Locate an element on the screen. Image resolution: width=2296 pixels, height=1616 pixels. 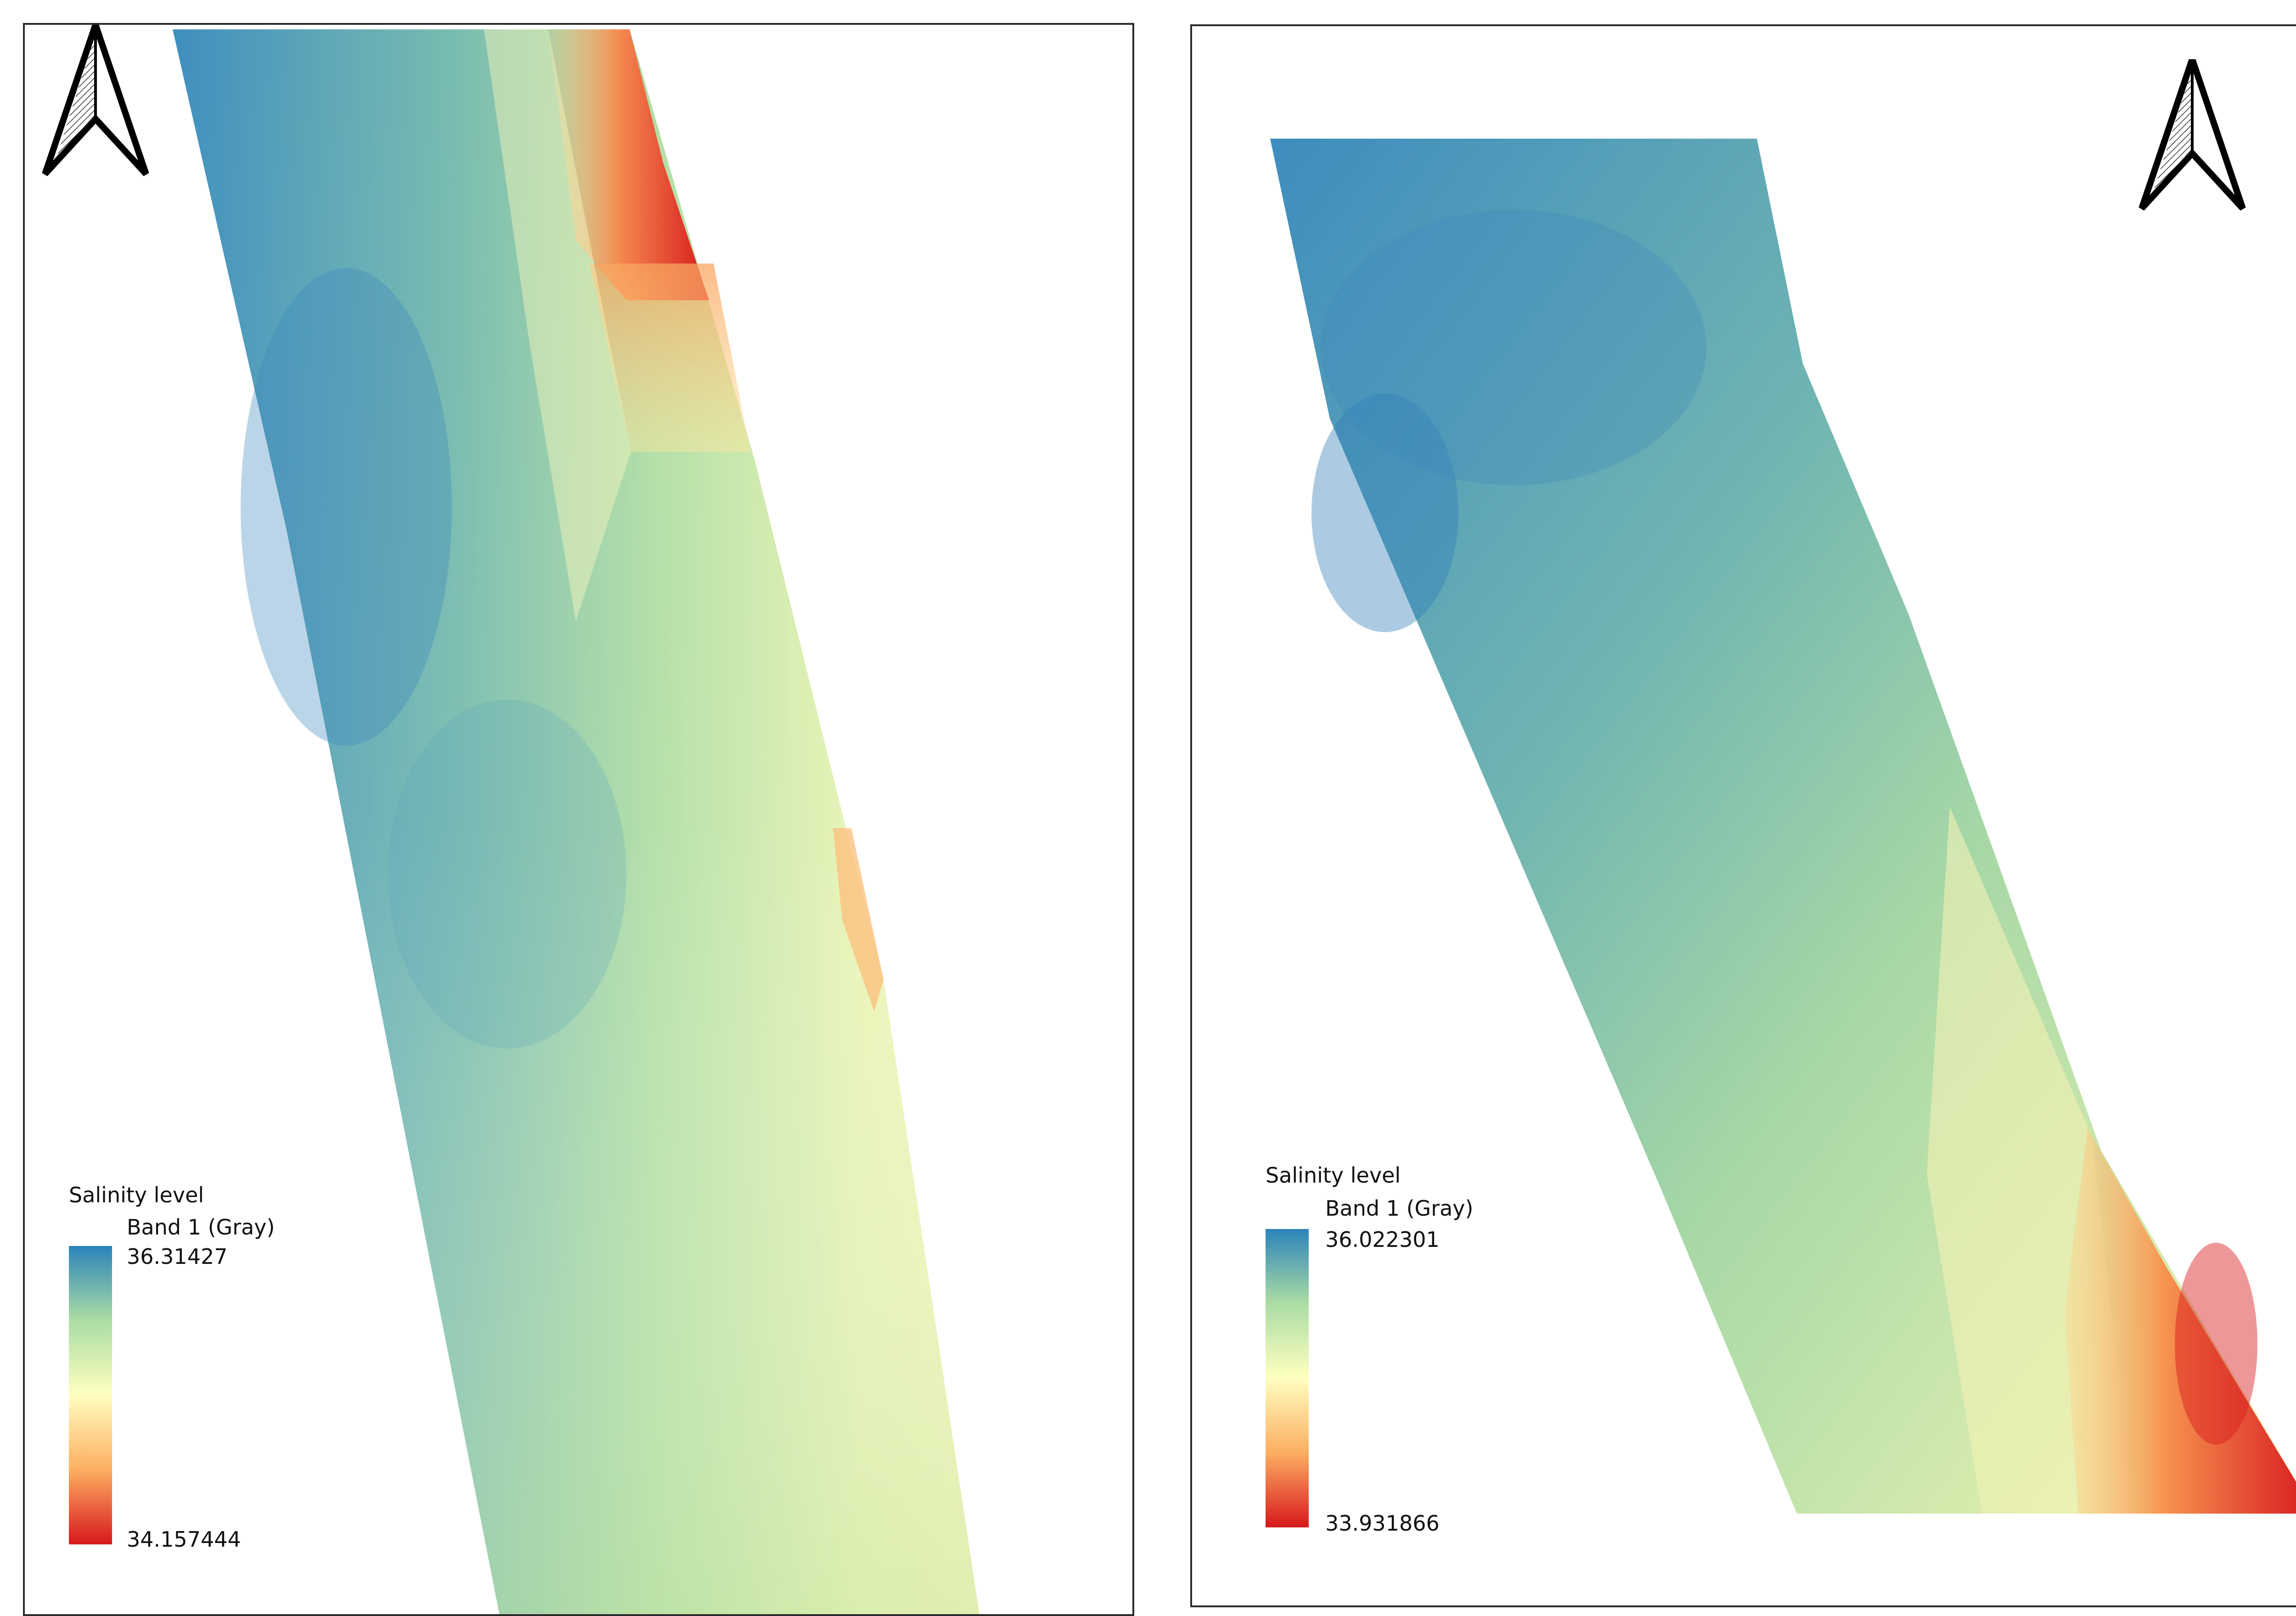
legend-max-value: 36.022301 is located at coordinates (1383, 1239).